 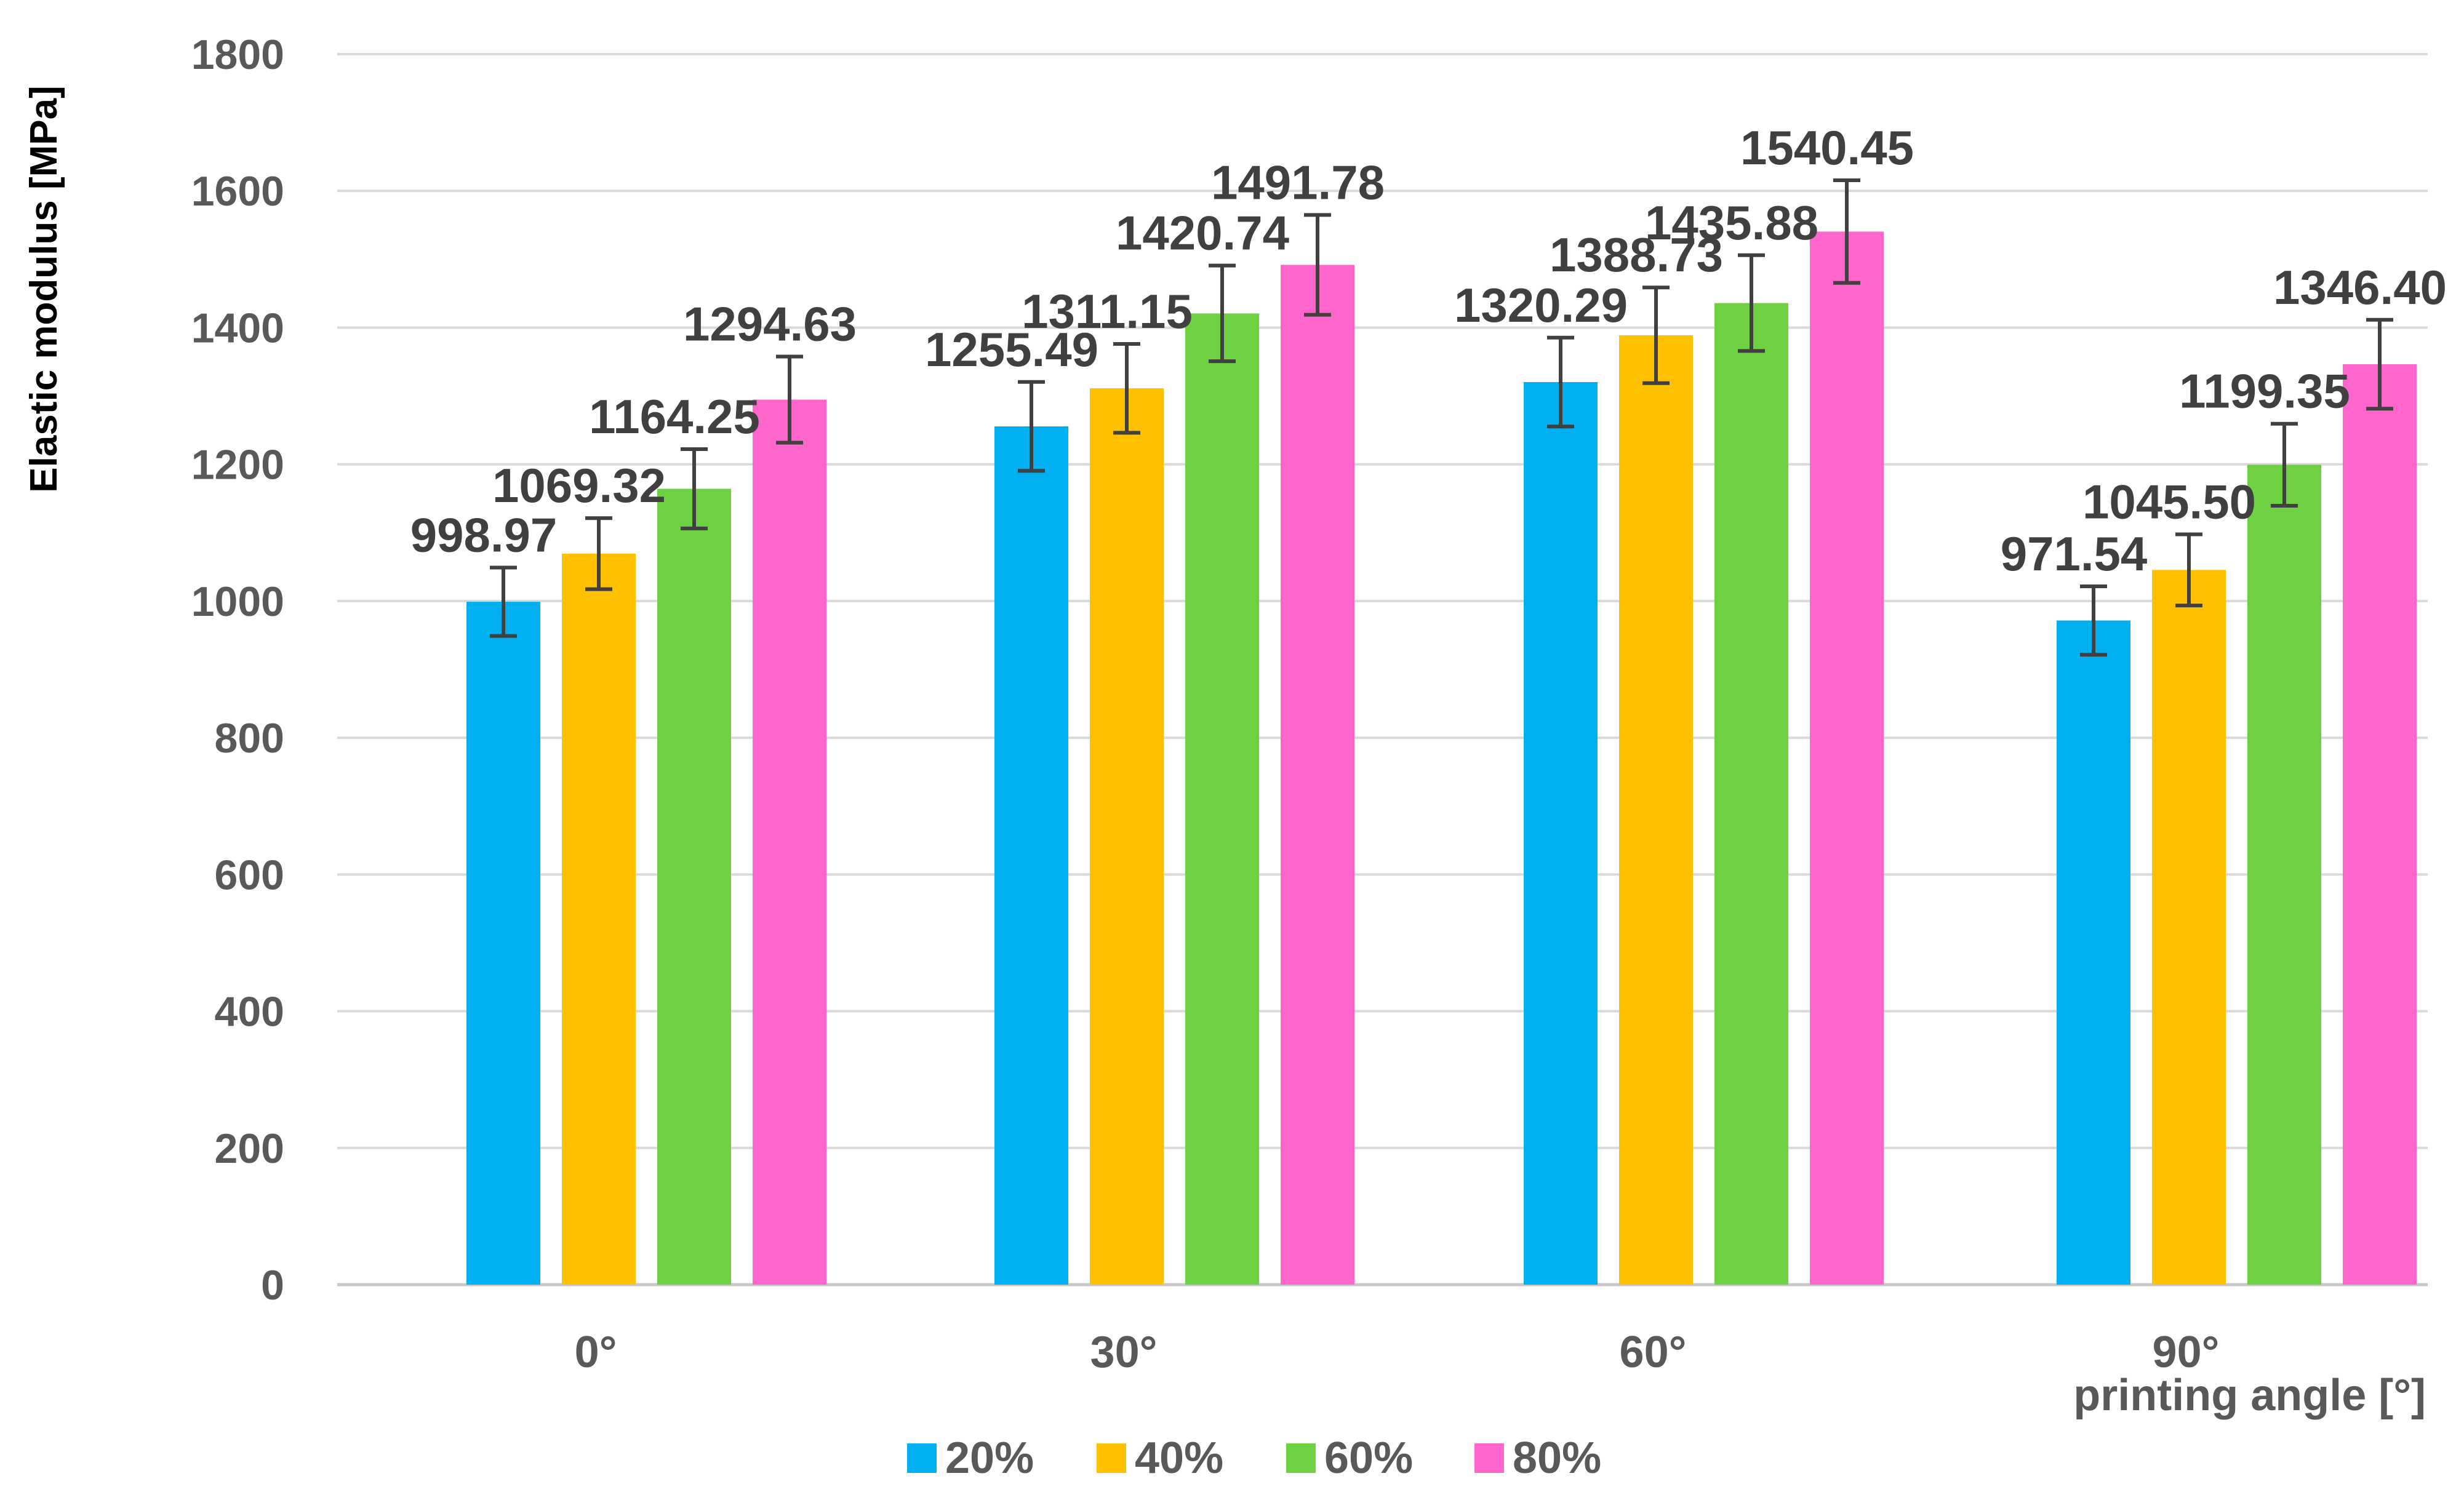 What do you see at coordinates (237, 670) in the screenshot?
I see `y-axis-ticks: 0 200 400 600 800 1000 1200 1400 1600 1800` at bounding box center [237, 670].